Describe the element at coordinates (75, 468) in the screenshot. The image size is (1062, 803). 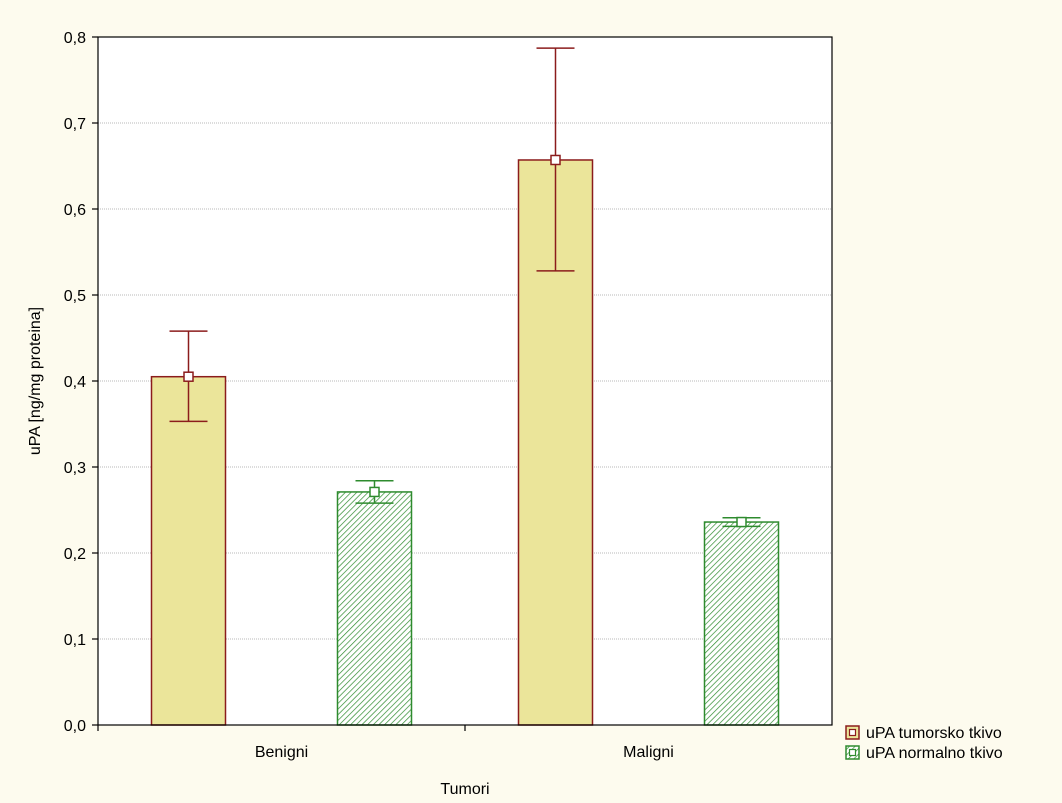
I see `y-tick-label: 0,3` at that location.